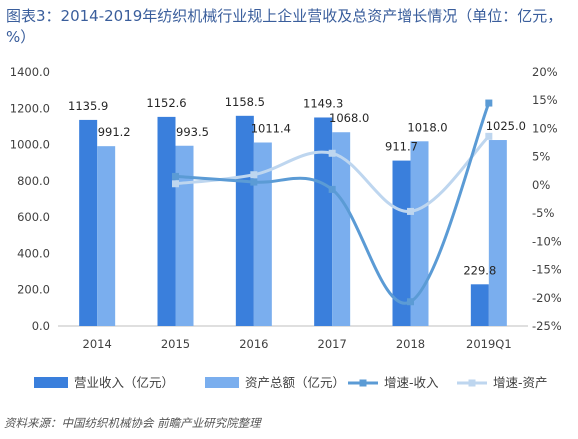  I want to click on legend-label: 增速-收入, so click(411, 382).